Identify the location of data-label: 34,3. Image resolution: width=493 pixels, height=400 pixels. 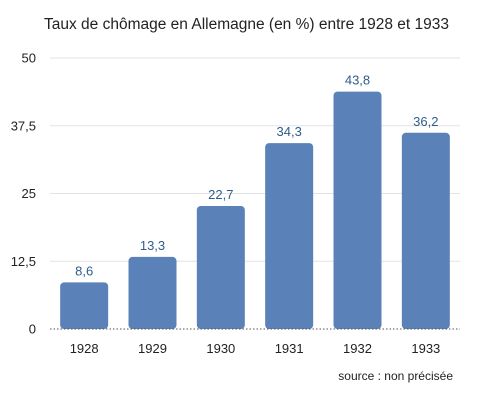
(289, 131).